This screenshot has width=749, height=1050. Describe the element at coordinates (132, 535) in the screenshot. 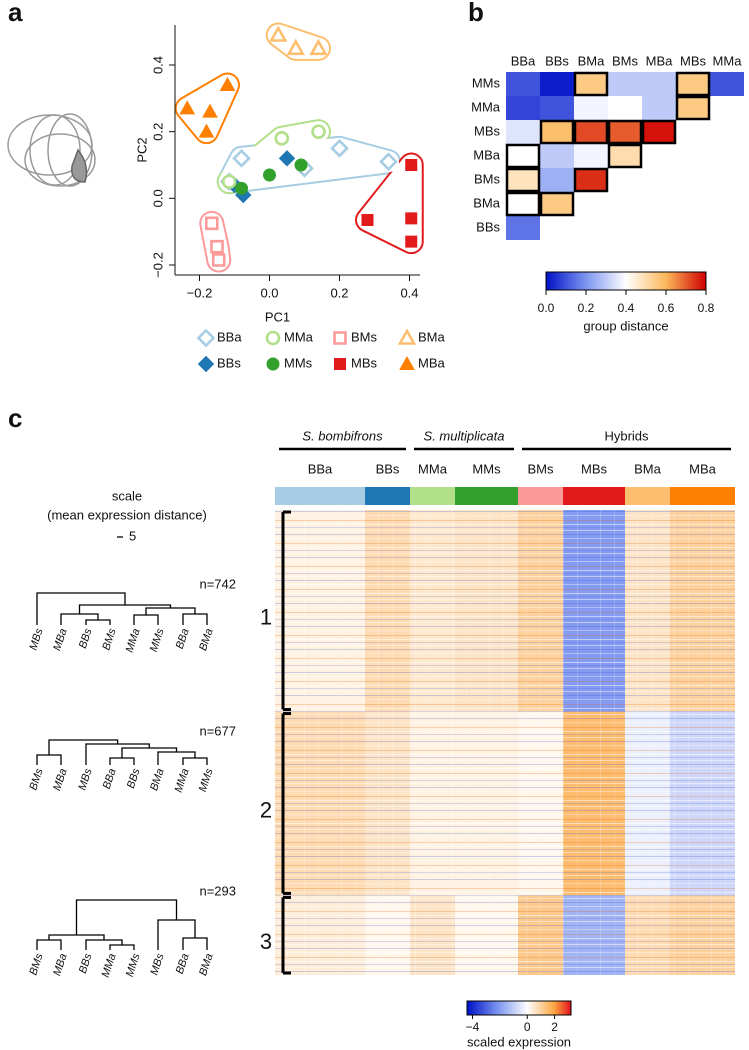

I see `scale-value: 5` at that location.